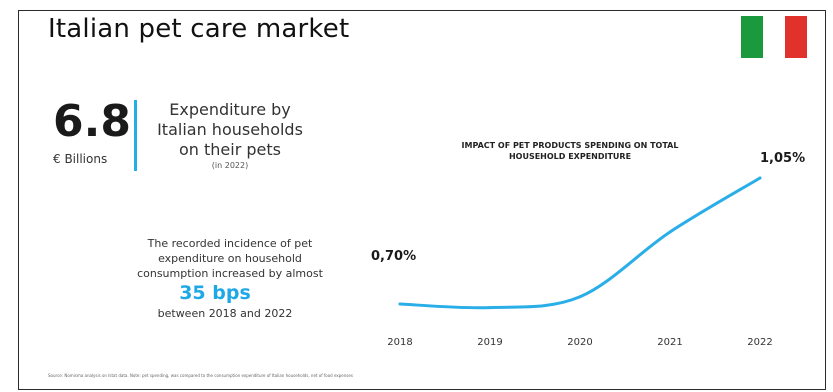 This screenshot has width=833, height=392. What do you see at coordinates (80, 159) in the screenshot?
I see `kpi-unit: € Billions` at bounding box center [80, 159].